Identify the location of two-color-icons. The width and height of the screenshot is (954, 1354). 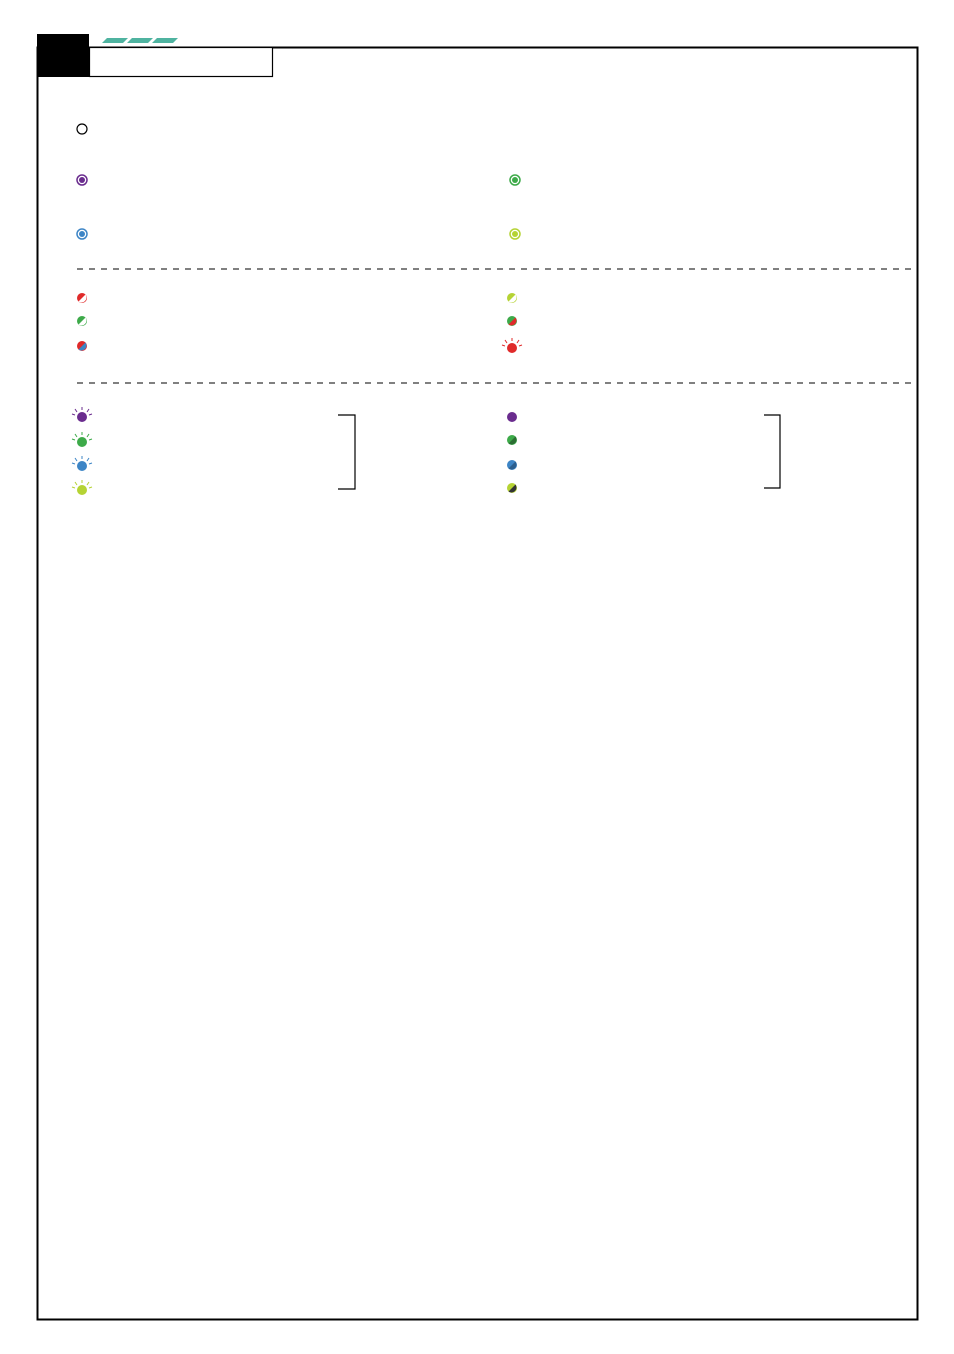
(300, 323).